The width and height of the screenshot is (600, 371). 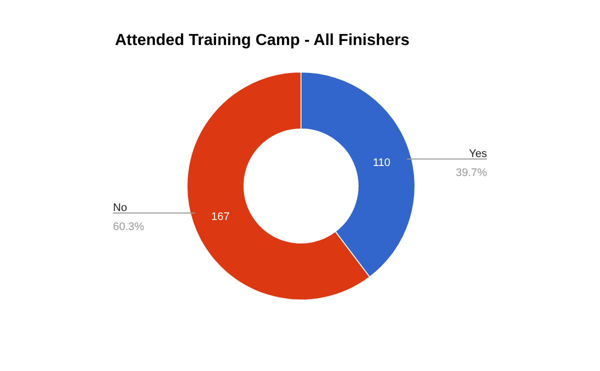 I want to click on slice-label: No, so click(x=120, y=208).